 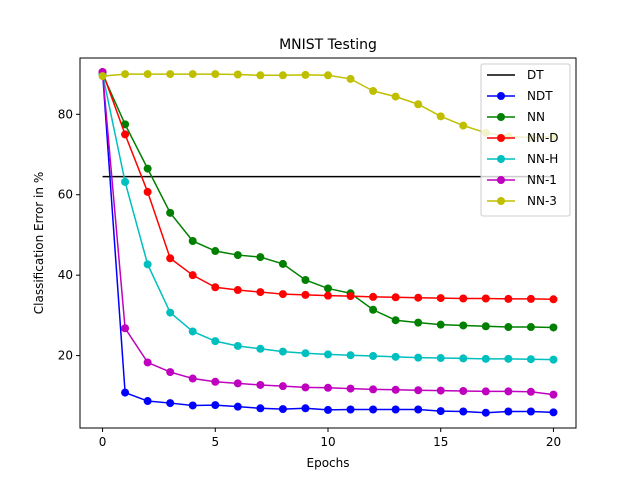 I want to click on legend-label-nn-1: NN-1, so click(x=542, y=180).